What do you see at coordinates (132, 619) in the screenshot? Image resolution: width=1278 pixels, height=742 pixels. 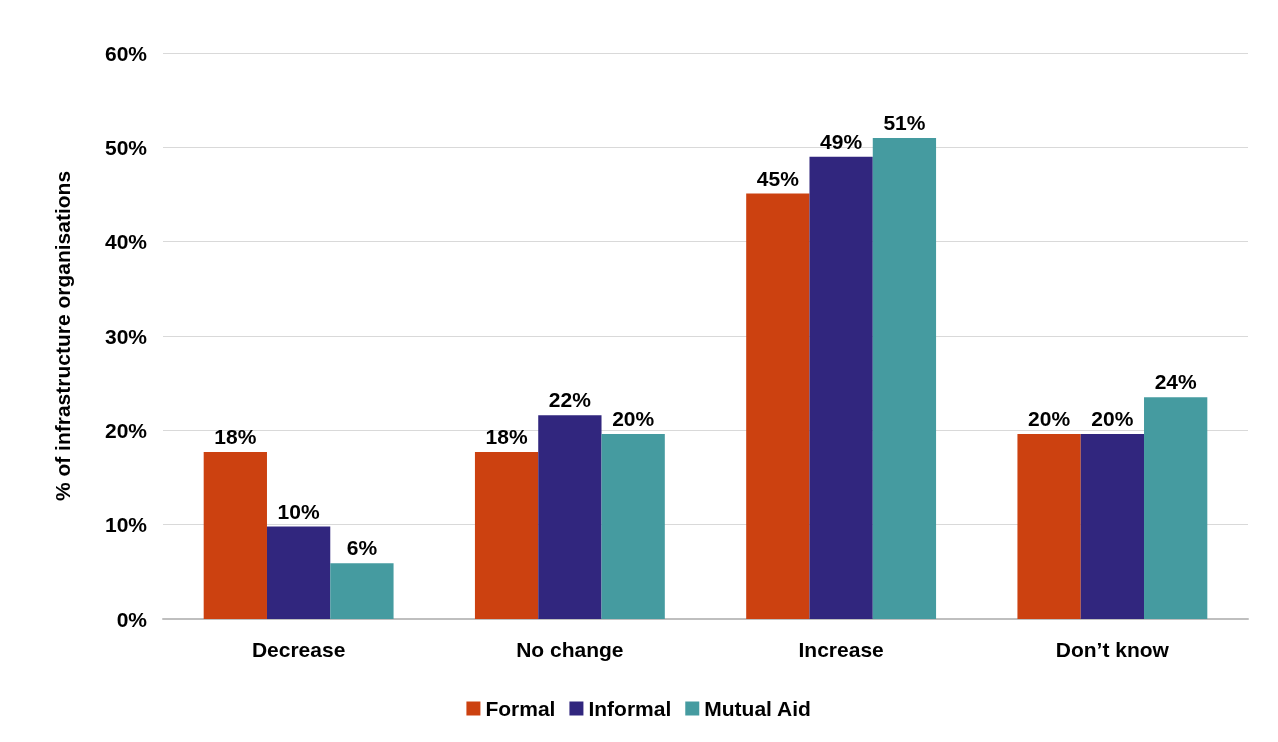 I see `y-tick-label: 0%` at bounding box center [132, 619].